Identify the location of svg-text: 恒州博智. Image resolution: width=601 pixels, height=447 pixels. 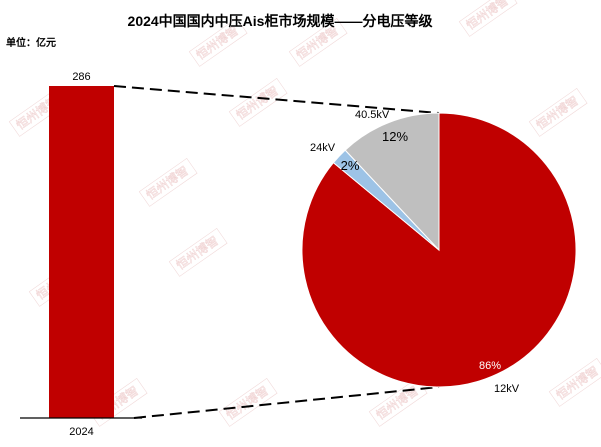
(487, 16).